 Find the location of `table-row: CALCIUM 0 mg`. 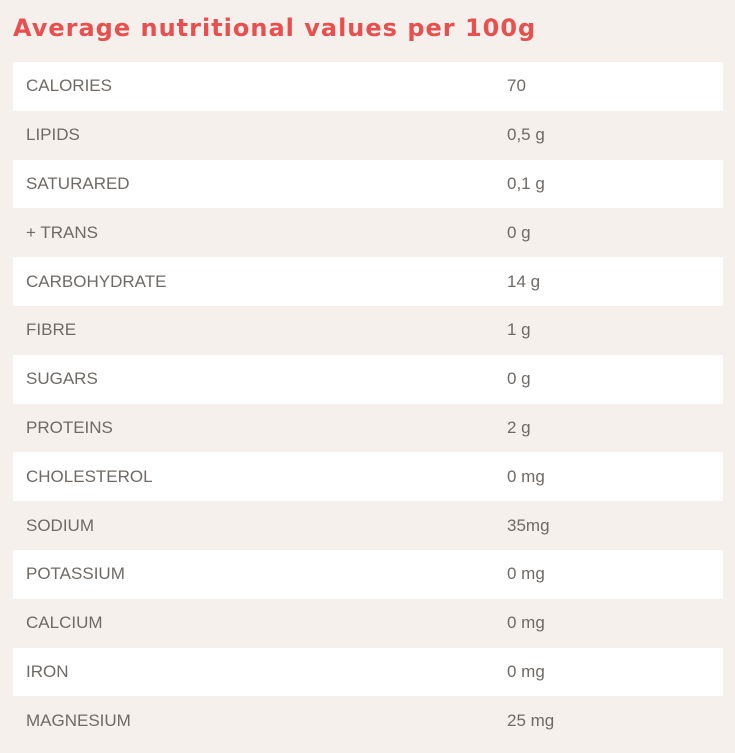

table-row: CALCIUM 0 mg is located at coordinates (368, 623).